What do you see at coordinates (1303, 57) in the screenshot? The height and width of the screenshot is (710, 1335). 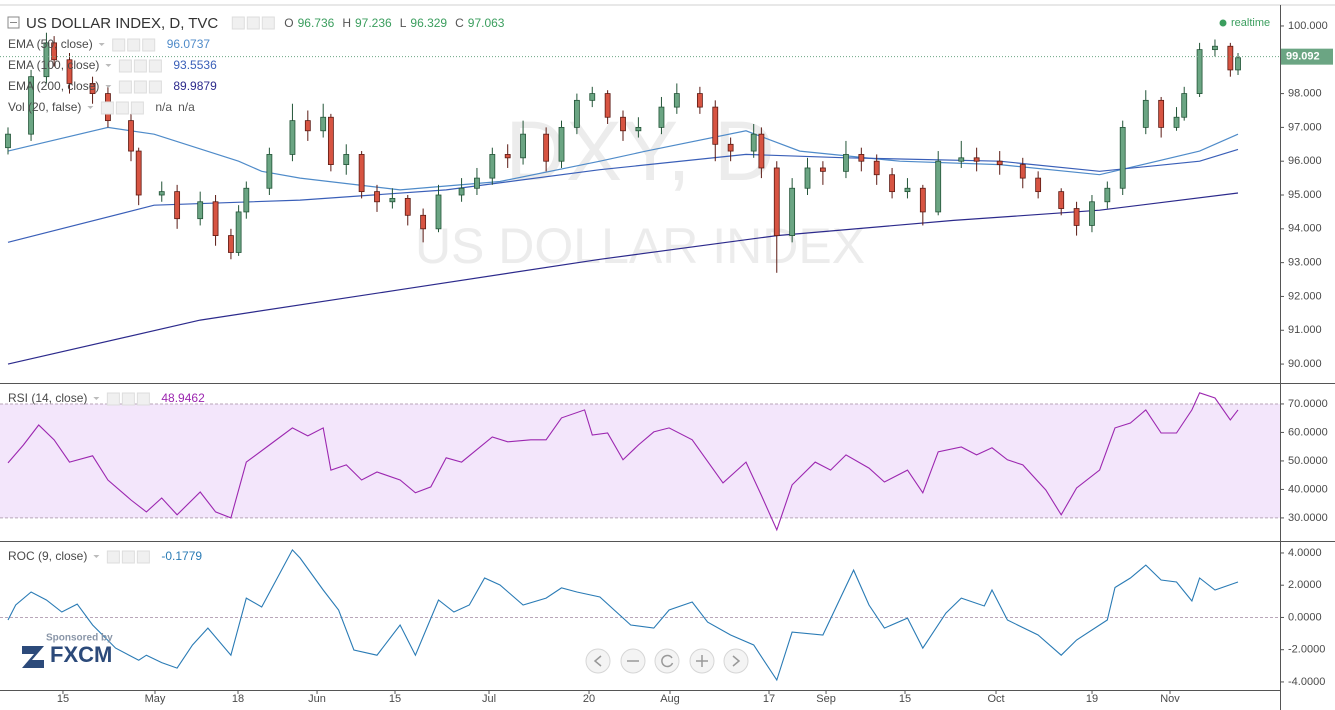 I see `last-price-label: 99.092` at bounding box center [1303, 57].